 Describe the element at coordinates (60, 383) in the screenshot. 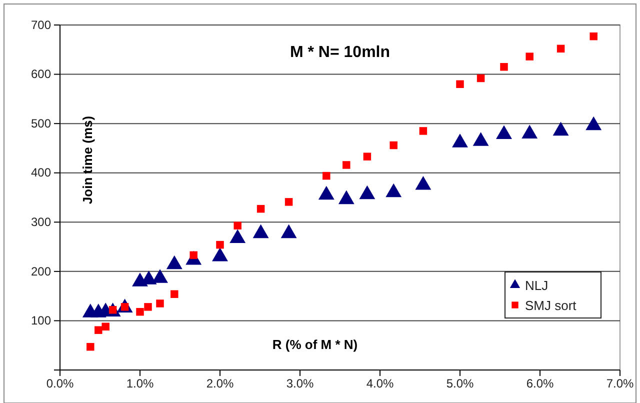

I see `x-tick-label: 0.0%` at that location.